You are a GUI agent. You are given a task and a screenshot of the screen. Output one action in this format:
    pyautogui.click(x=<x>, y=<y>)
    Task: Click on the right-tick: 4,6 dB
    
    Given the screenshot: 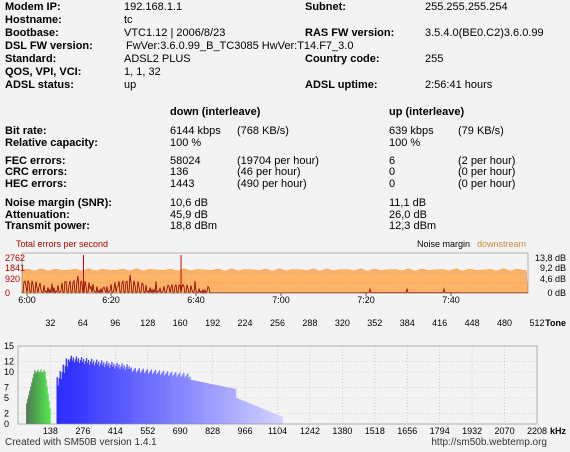 What is the action you would take?
    pyautogui.click(x=553, y=279)
    